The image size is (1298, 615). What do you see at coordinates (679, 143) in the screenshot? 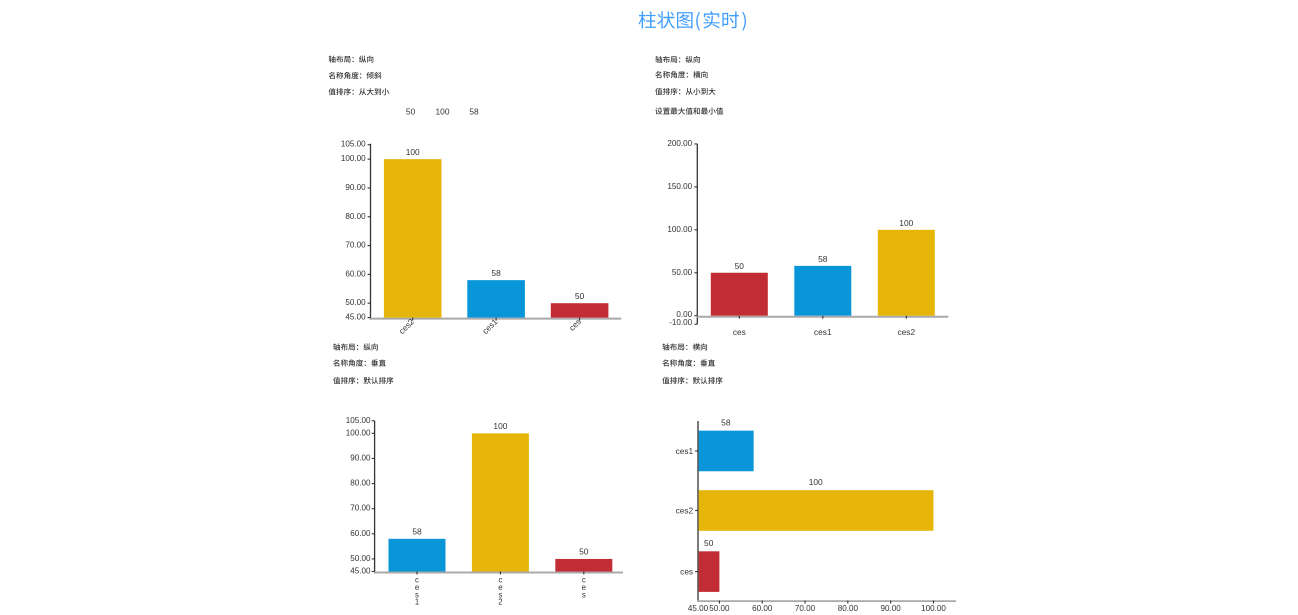
I see `svg-text: 200.00` at bounding box center [679, 143].